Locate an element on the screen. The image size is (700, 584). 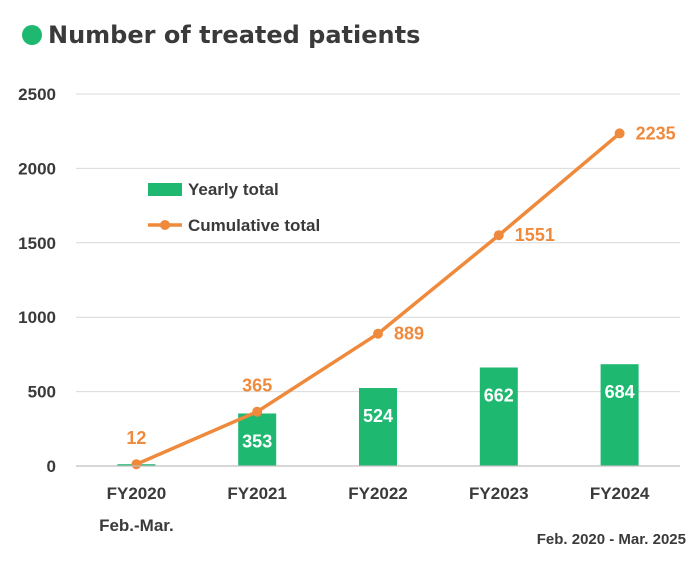
legend-swatch-bar is located at coordinates (165, 189).